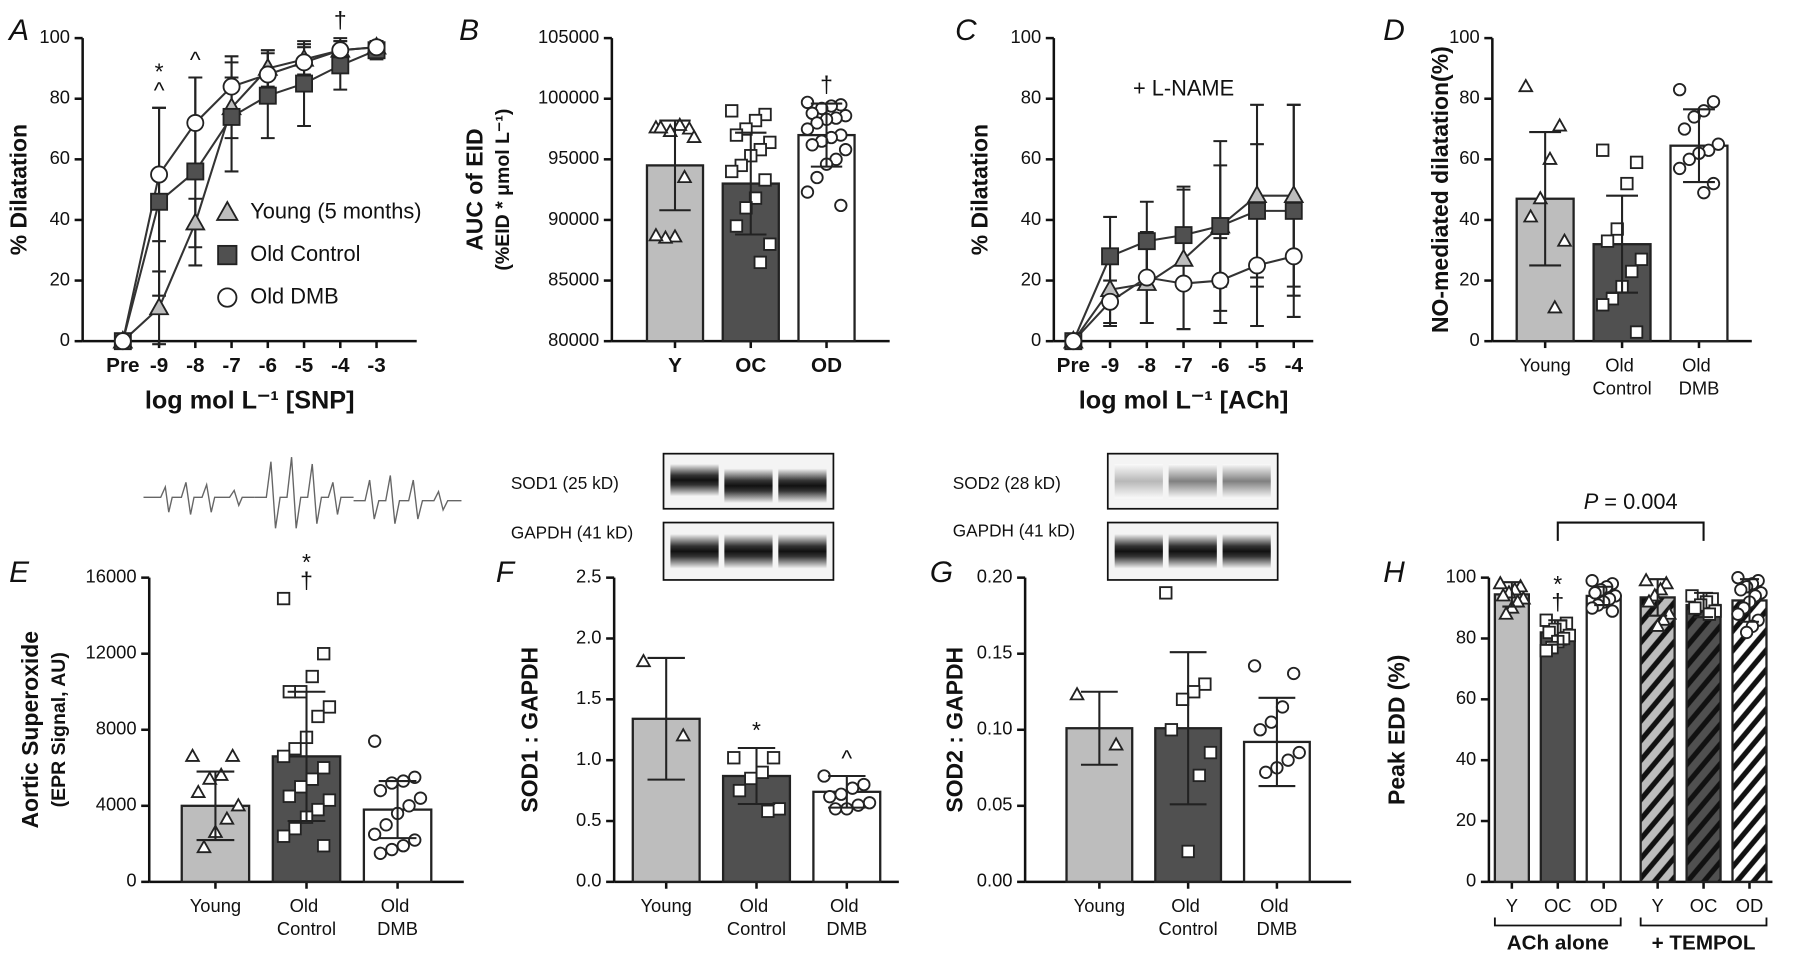  I want to click on y-tick-label: 0.00, so click(995, 880).